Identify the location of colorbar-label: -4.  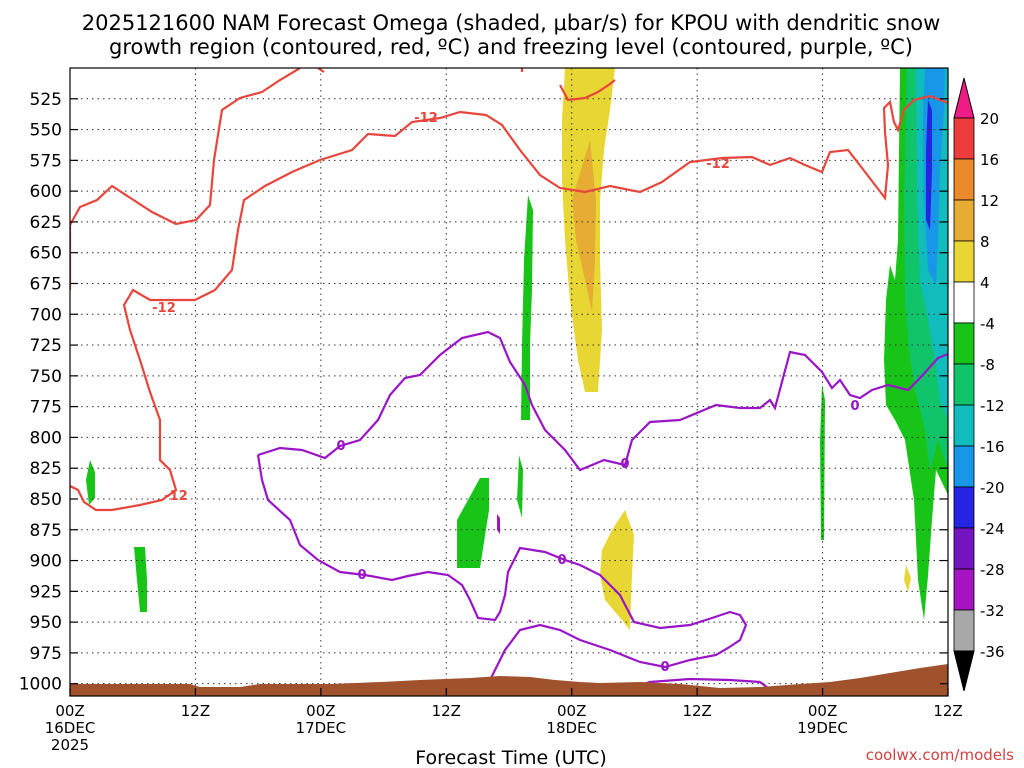
(987, 324).